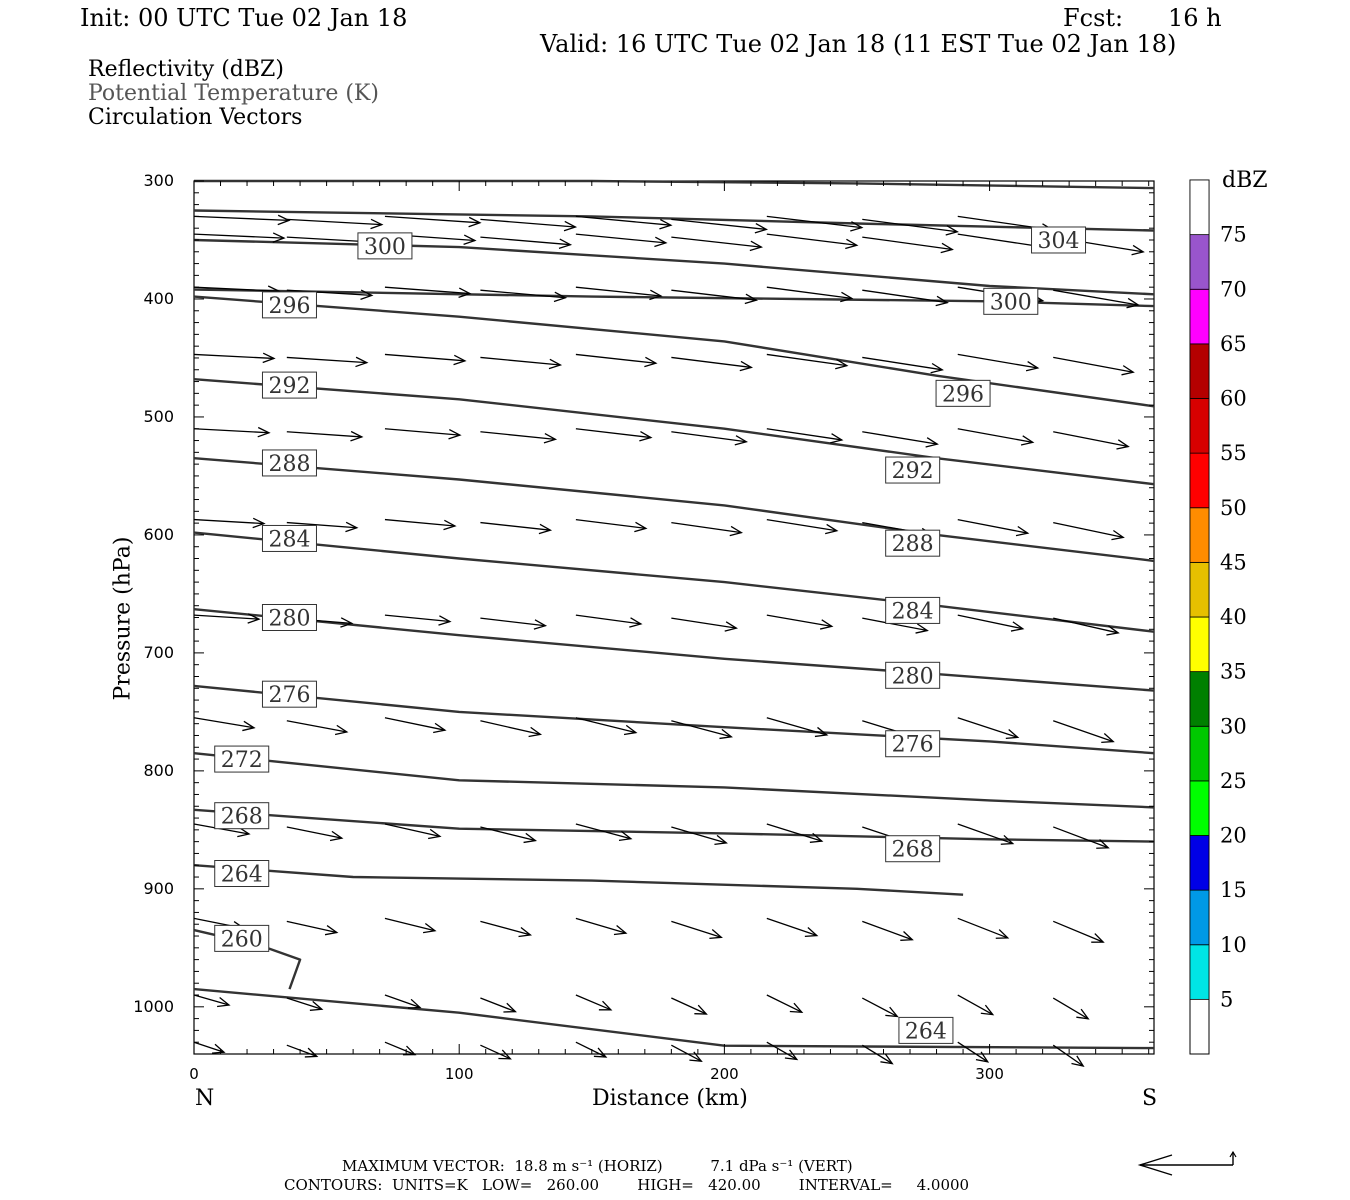 Image resolution: width=1350 pixels, height=1200 pixels. I want to click on colorbar-label: 40, so click(1233, 617).